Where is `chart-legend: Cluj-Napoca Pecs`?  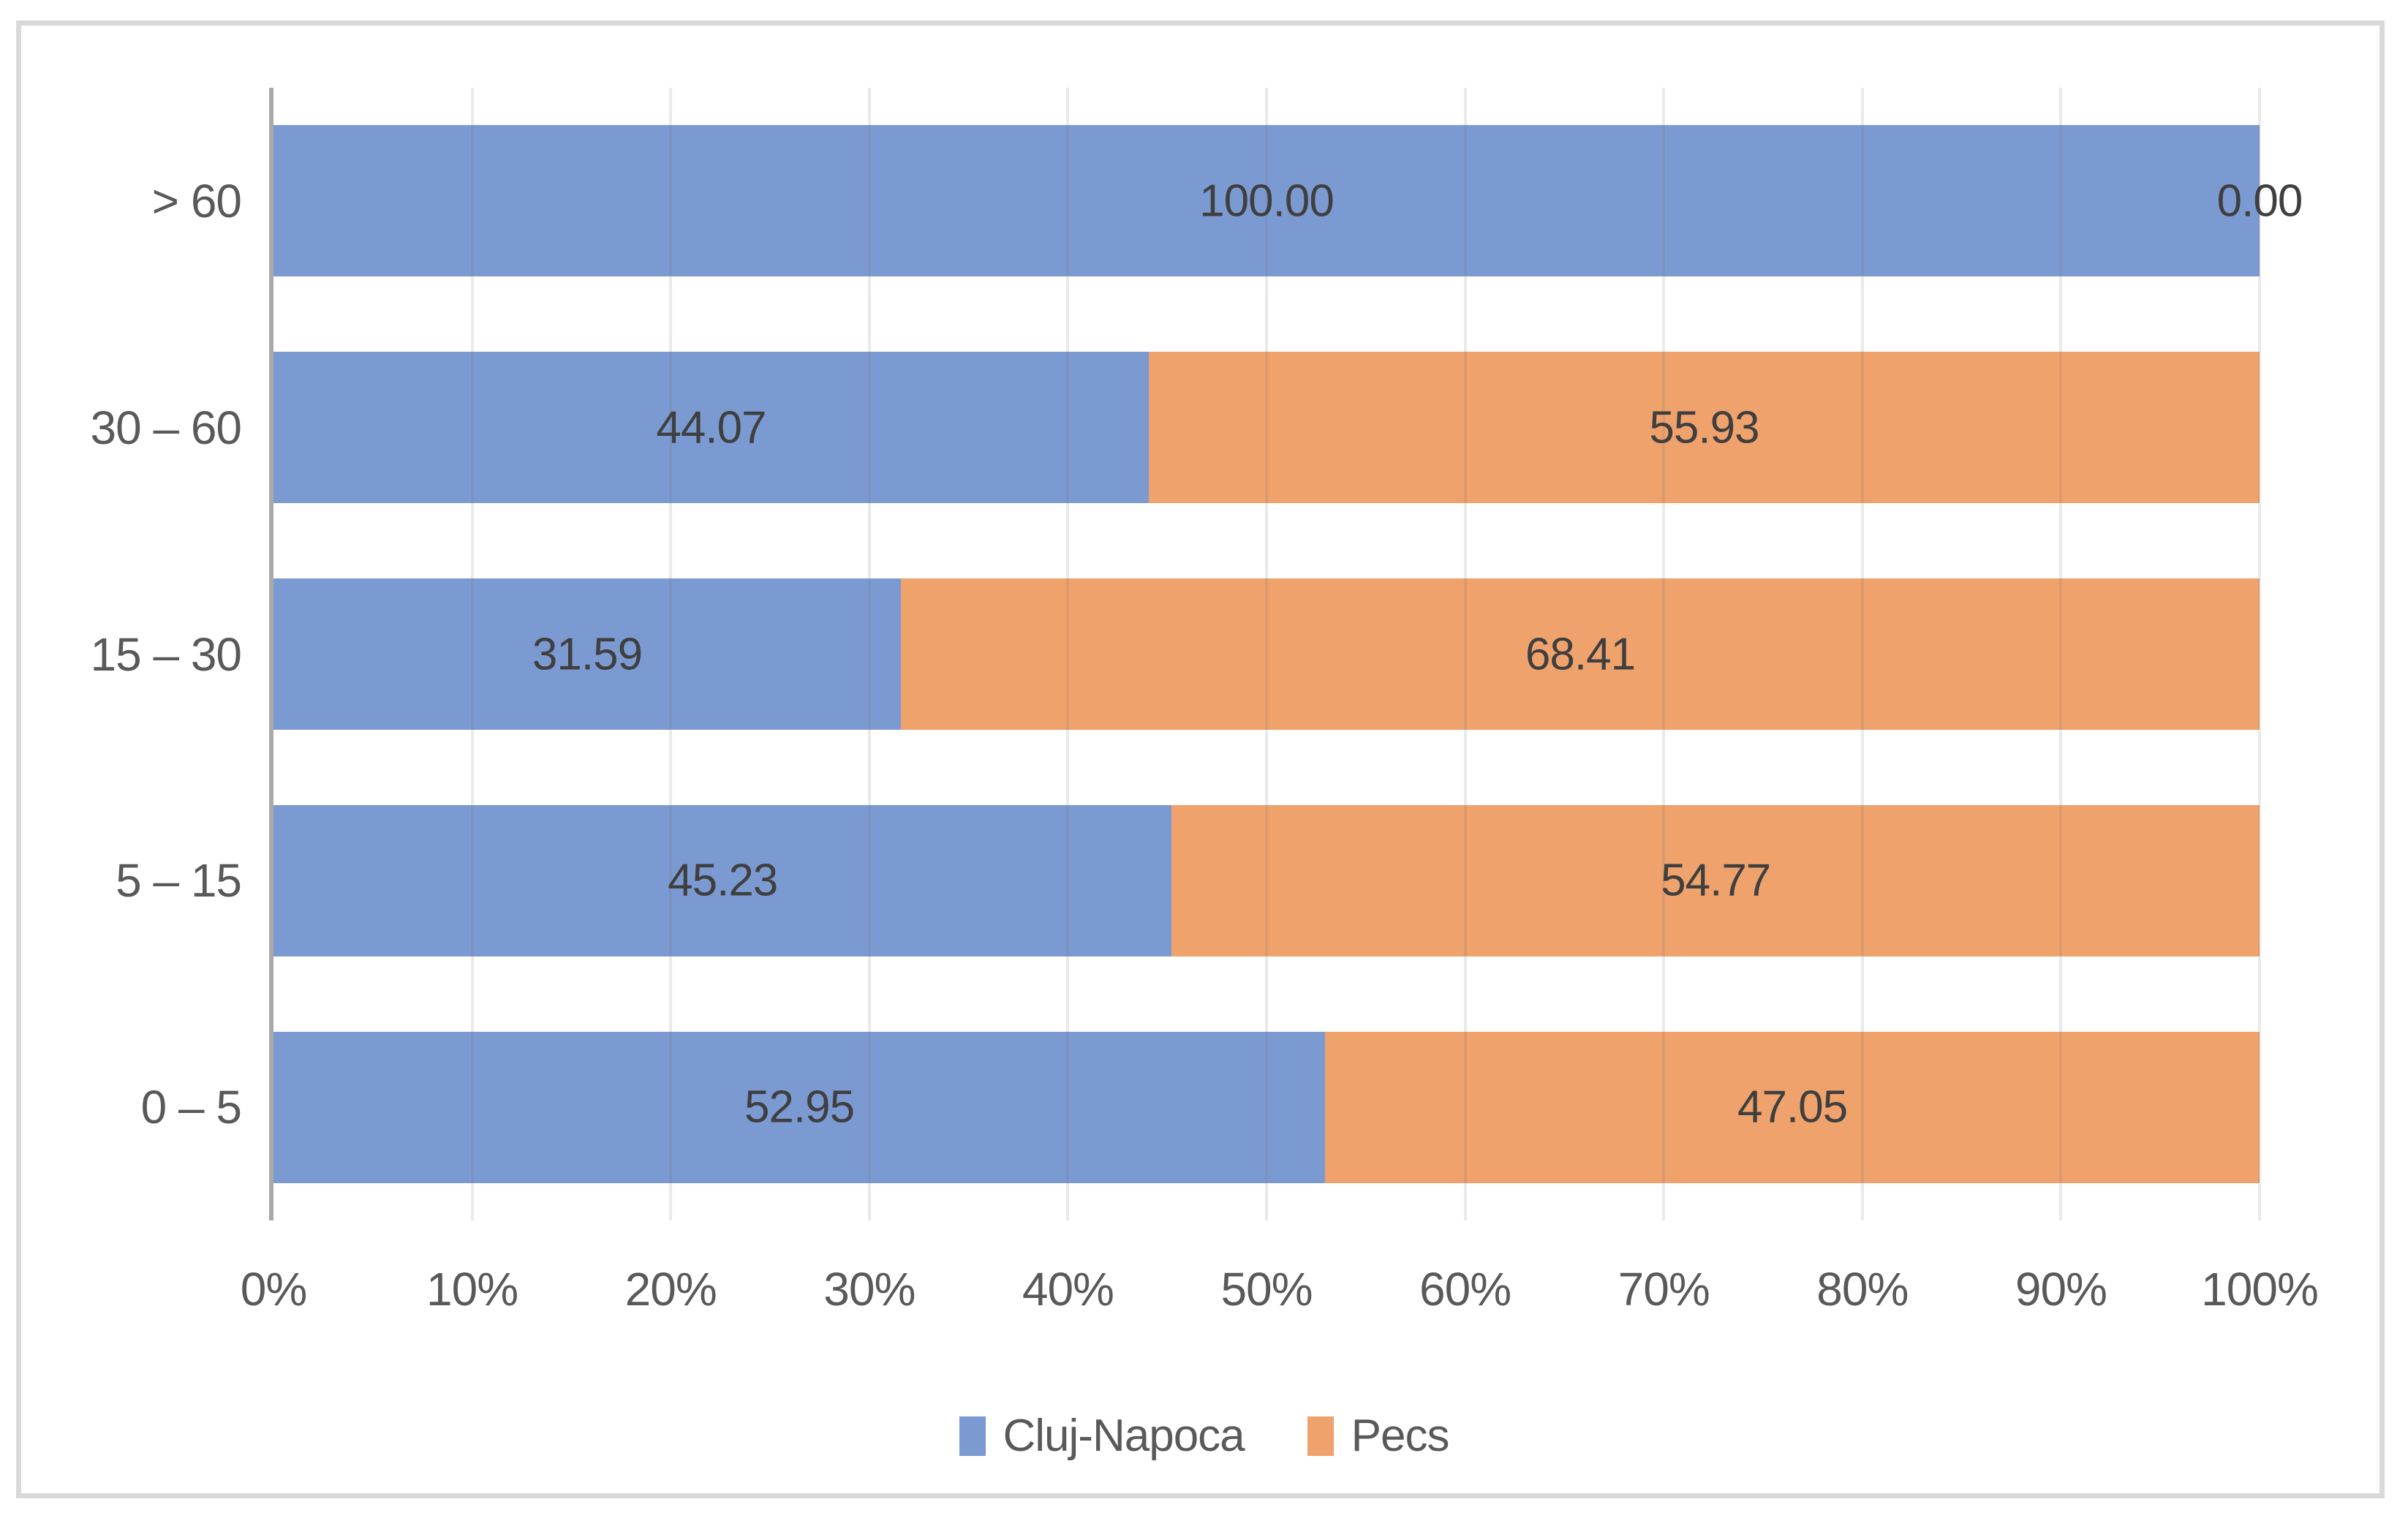
chart-legend: Cluj-Napoca Pecs is located at coordinates (1204, 1436).